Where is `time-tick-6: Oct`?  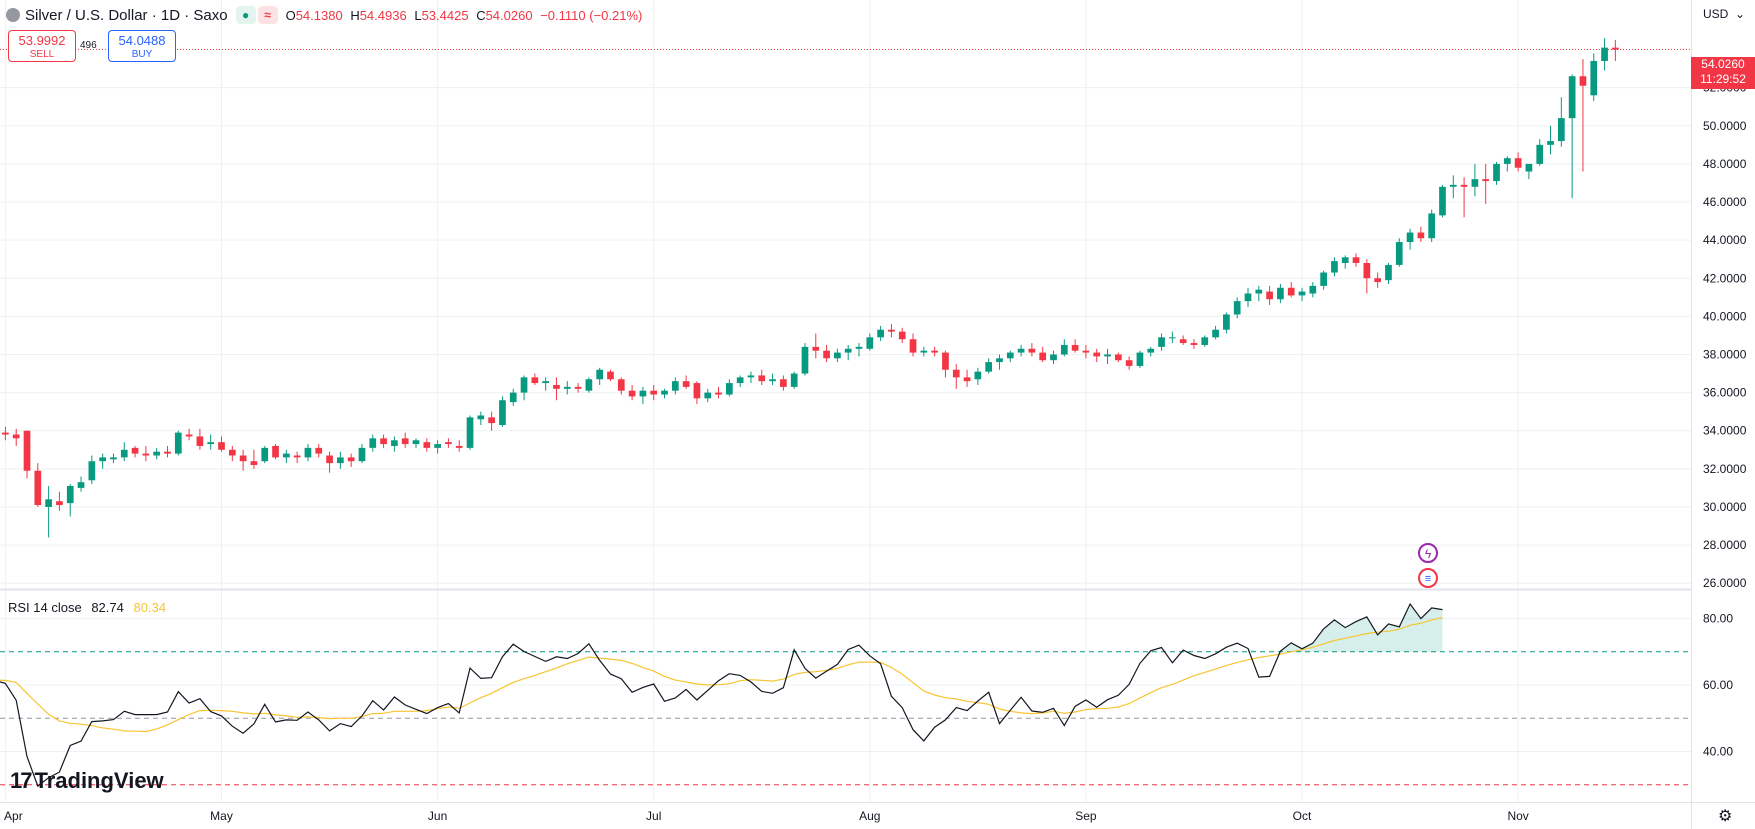 time-tick-6: Oct is located at coordinates (1302, 816).